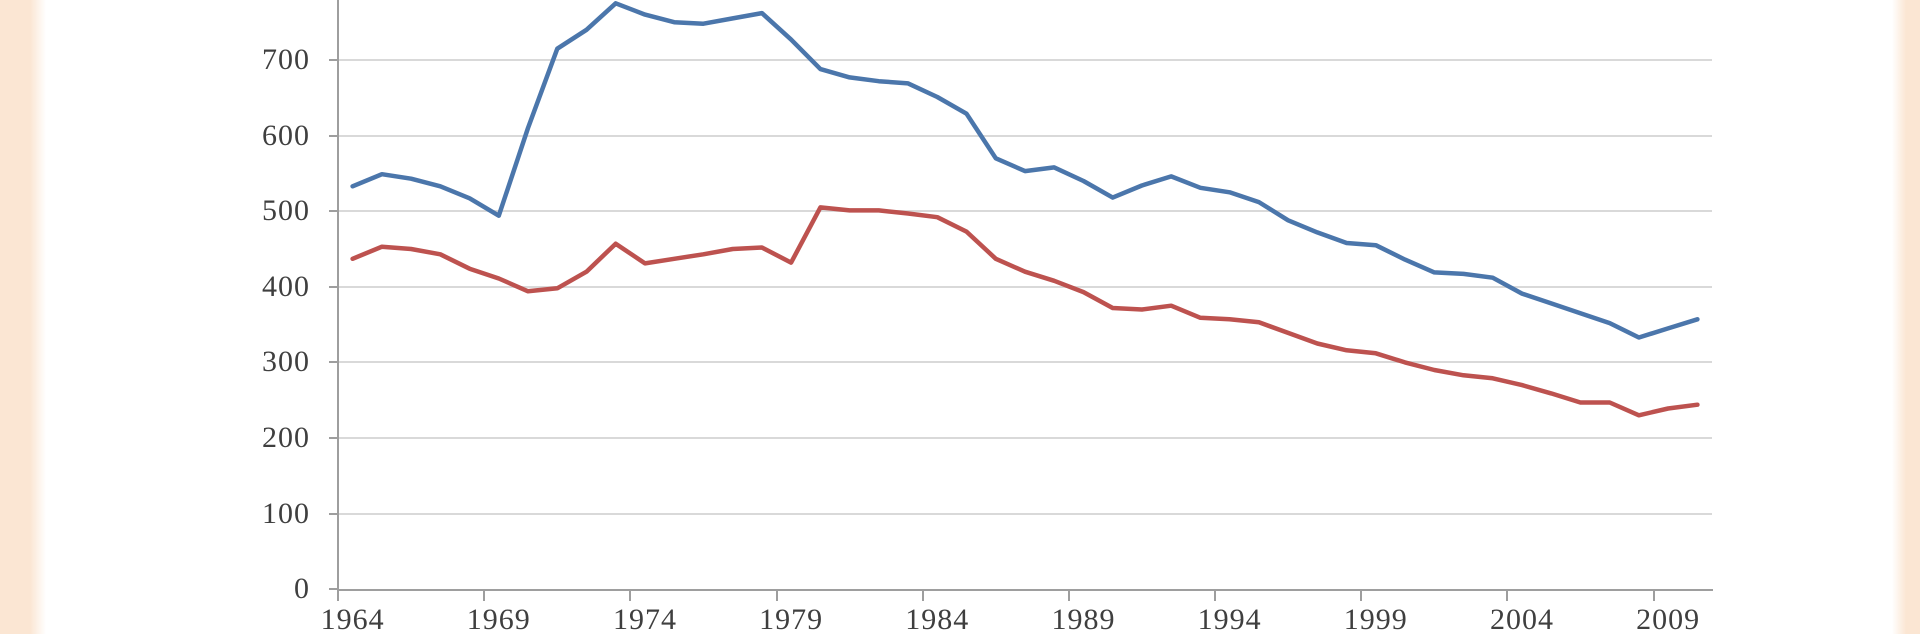  Describe the element at coordinates (1521, 618) in the screenshot. I see `x-axis-label-2004: 2004` at that location.